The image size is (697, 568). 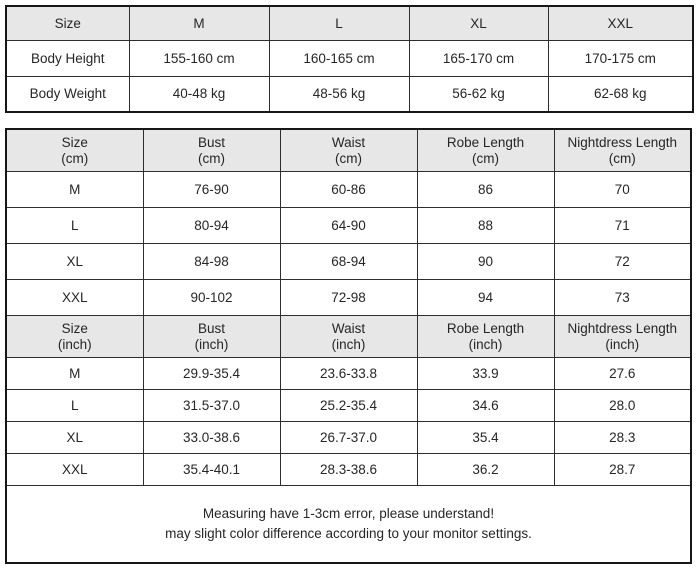 I want to click on table-cell: 88, so click(x=485, y=225).